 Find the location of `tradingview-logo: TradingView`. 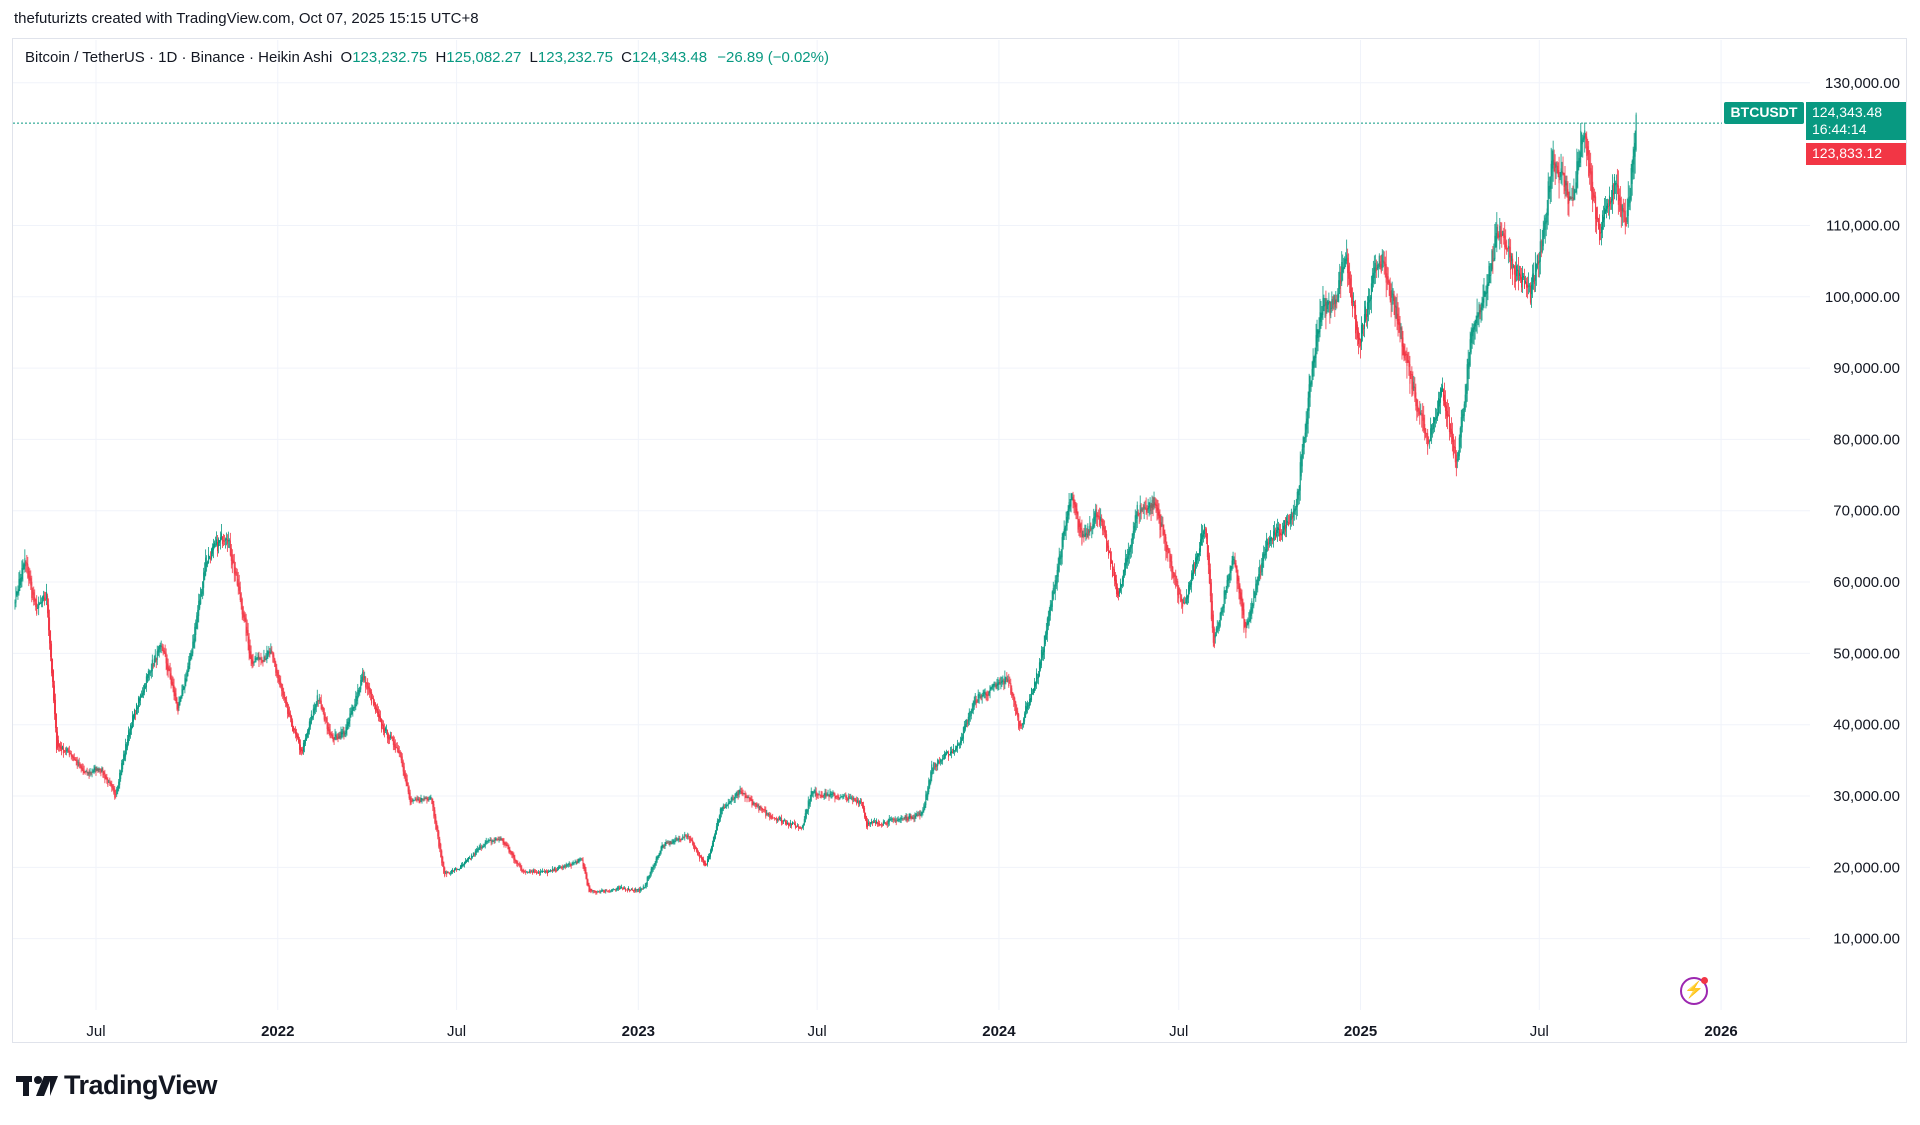

tradingview-logo: TradingView is located at coordinates (117, 1085).